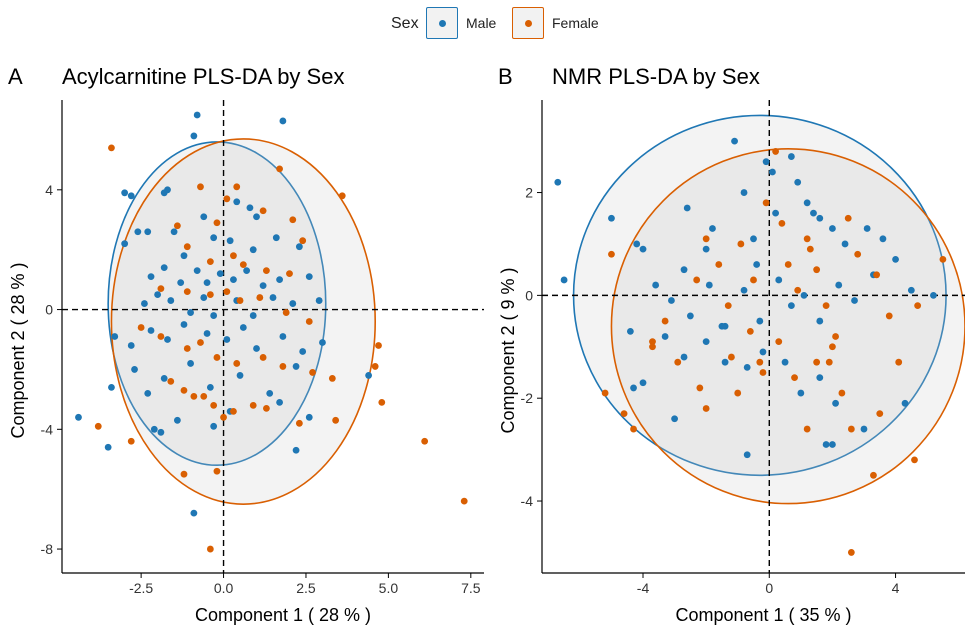 This screenshot has width=965, height=625. I want to click on legend-key-female, so click(528, 23).